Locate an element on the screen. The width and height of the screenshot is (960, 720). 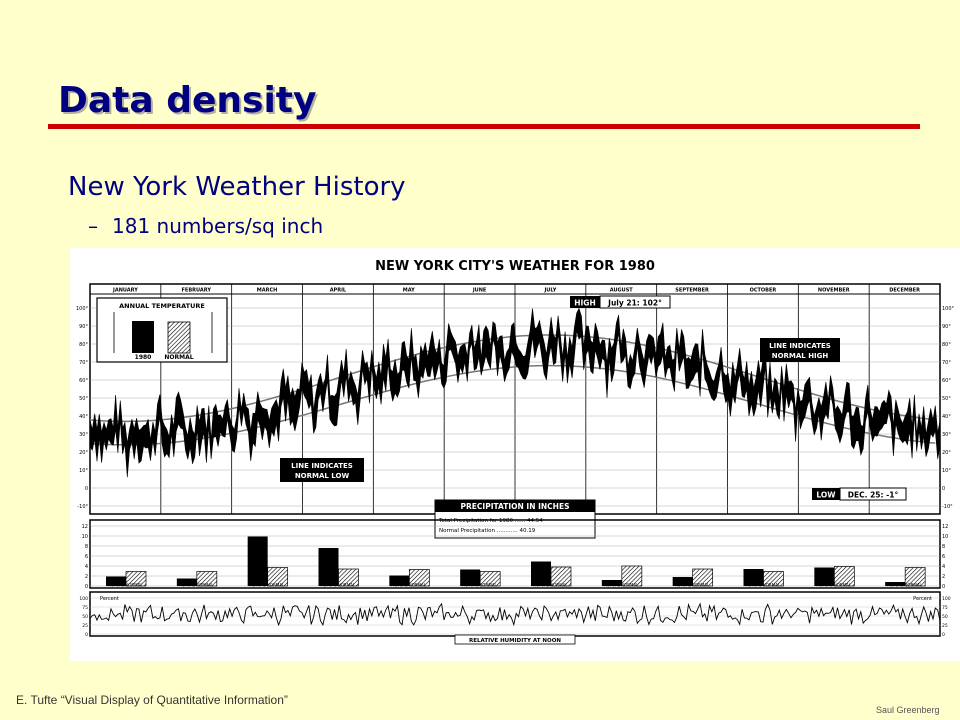
bullet-heading: New York Weather History is located at coordinates (237, 187).